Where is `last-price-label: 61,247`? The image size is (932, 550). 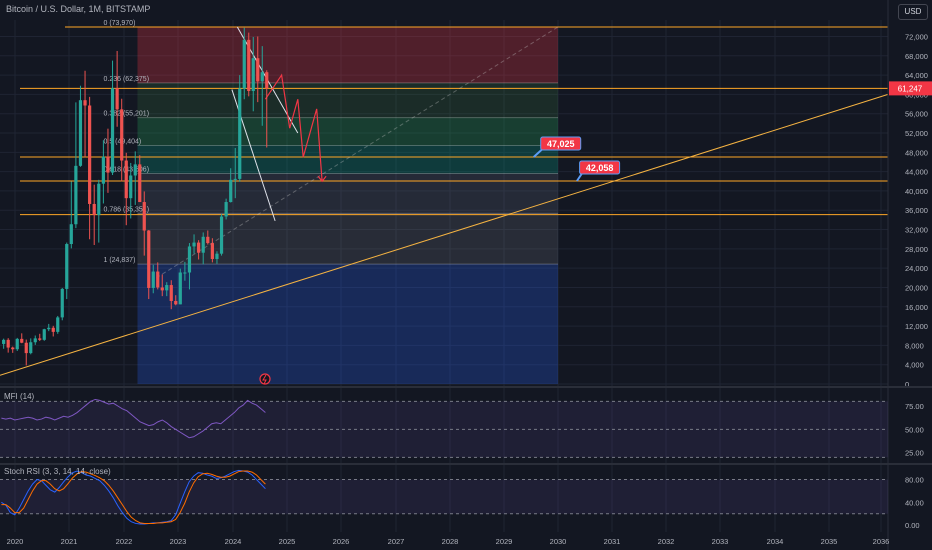 last-price-label: 61,247 is located at coordinates (910, 88).